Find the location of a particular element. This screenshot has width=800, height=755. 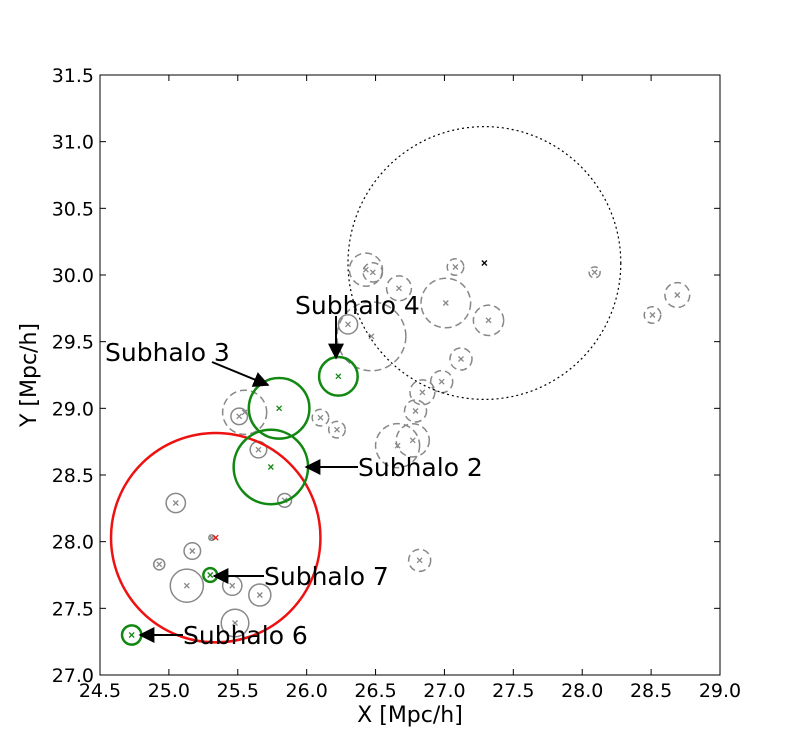

y-tick-label: 29.0 is located at coordinates (73, 409).